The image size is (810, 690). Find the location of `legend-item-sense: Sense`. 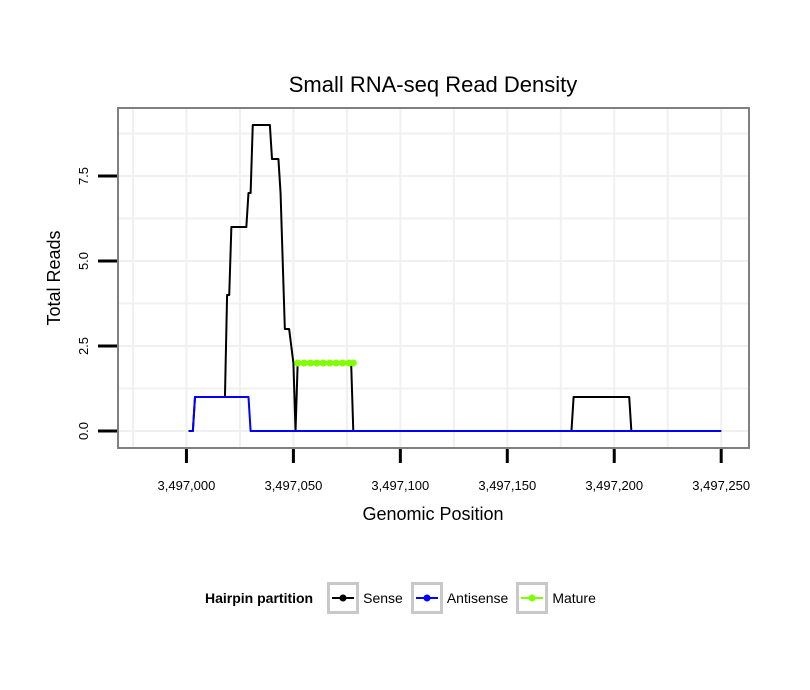

legend-item-sense: Sense is located at coordinates (365, 598).